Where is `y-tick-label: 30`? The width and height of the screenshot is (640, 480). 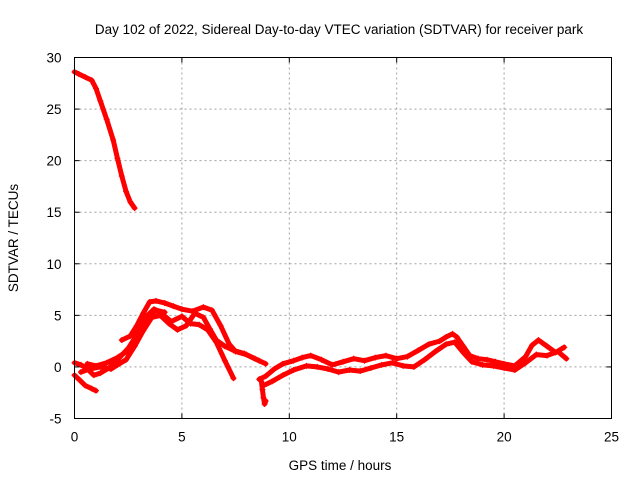
y-tick-label: 30 is located at coordinates (53, 58).